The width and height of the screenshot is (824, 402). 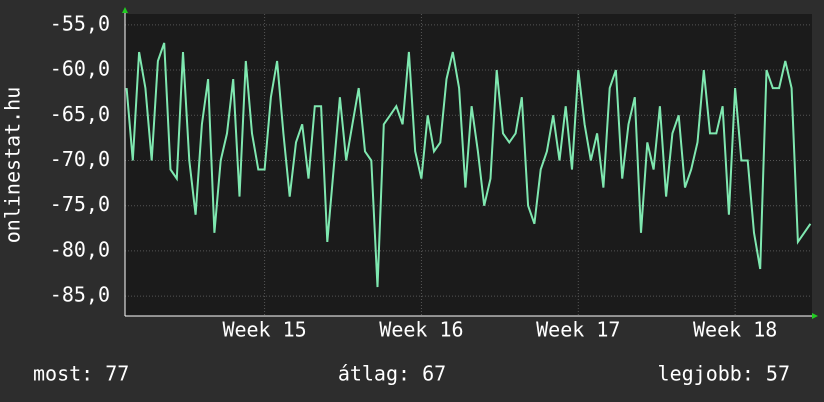 What do you see at coordinates (80, 159) in the screenshot?
I see `y-tick-label: -70,0` at bounding box center [80, 159].